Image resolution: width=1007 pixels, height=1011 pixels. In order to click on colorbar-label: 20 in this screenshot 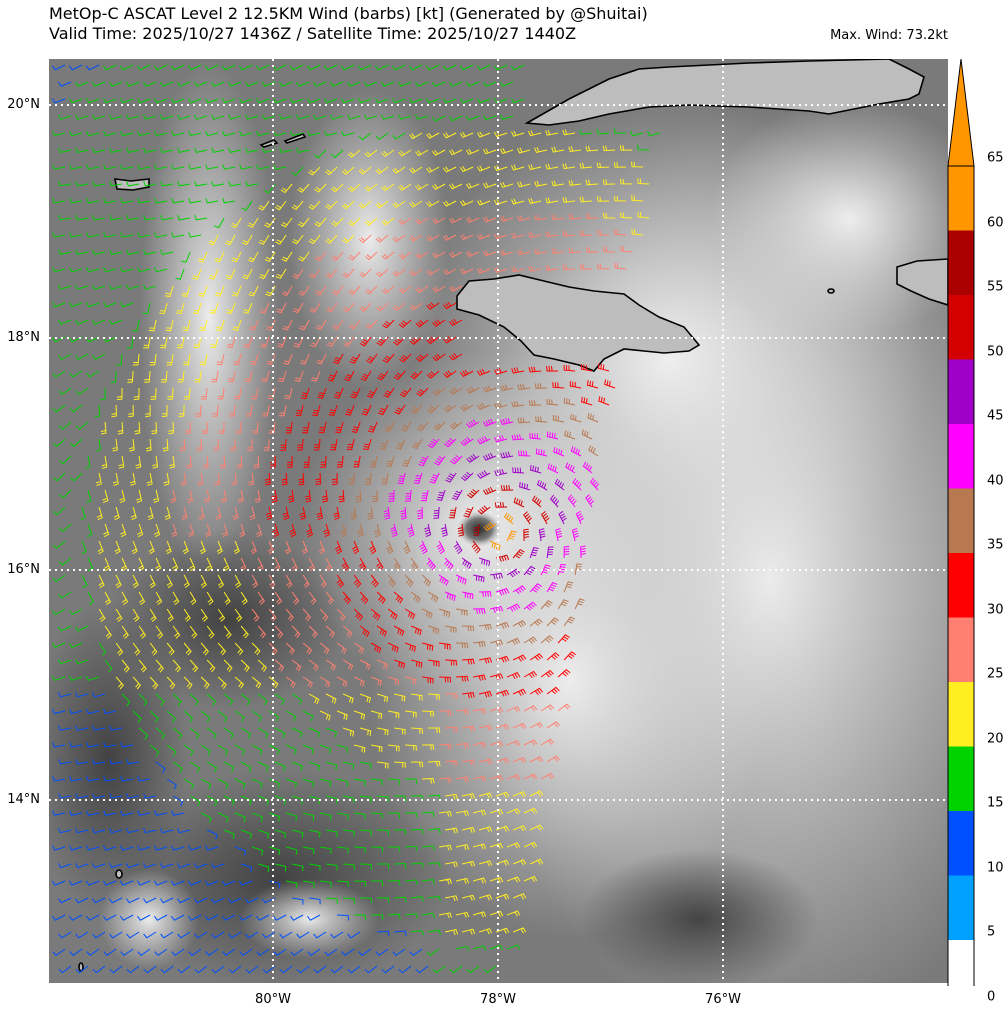, I will do `click(995, 738)`.